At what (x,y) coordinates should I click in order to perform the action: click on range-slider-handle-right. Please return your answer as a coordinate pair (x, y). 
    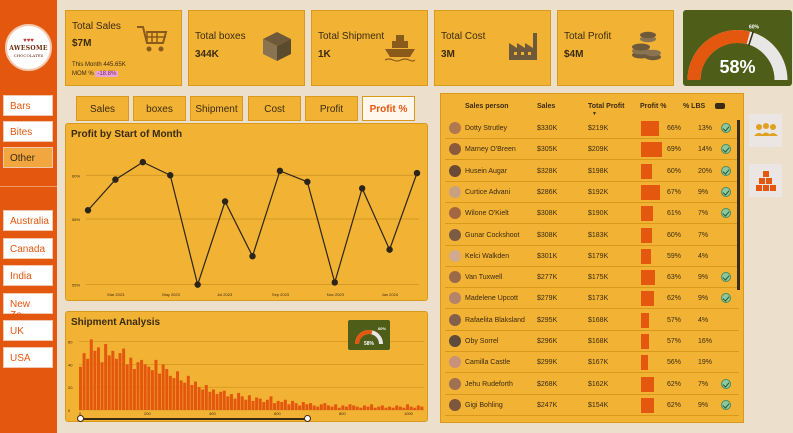
    Looking at the image, I should click on (307, 418).